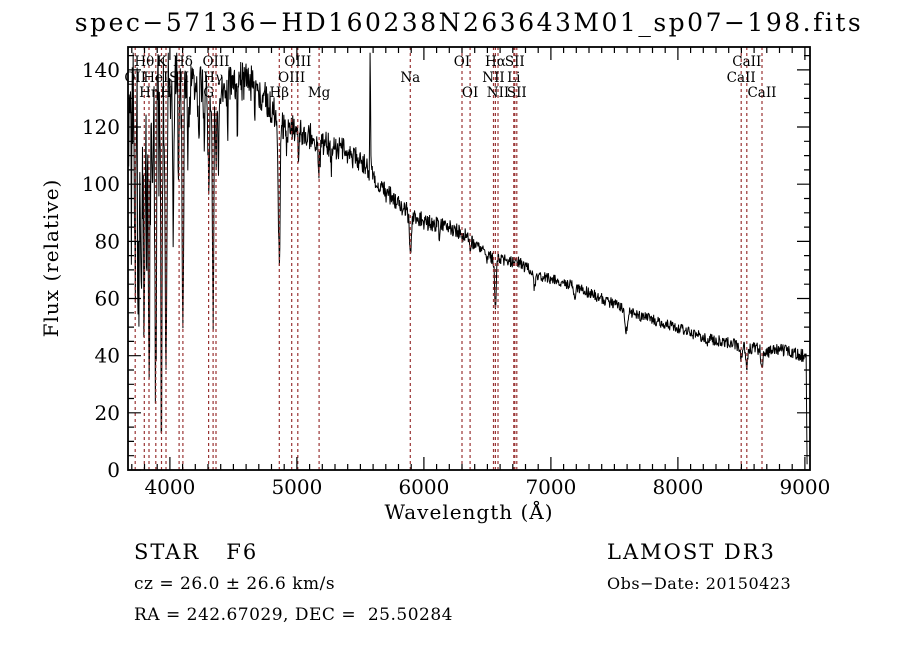  I want to click on spectral-line-label: K, so click(161, 62).